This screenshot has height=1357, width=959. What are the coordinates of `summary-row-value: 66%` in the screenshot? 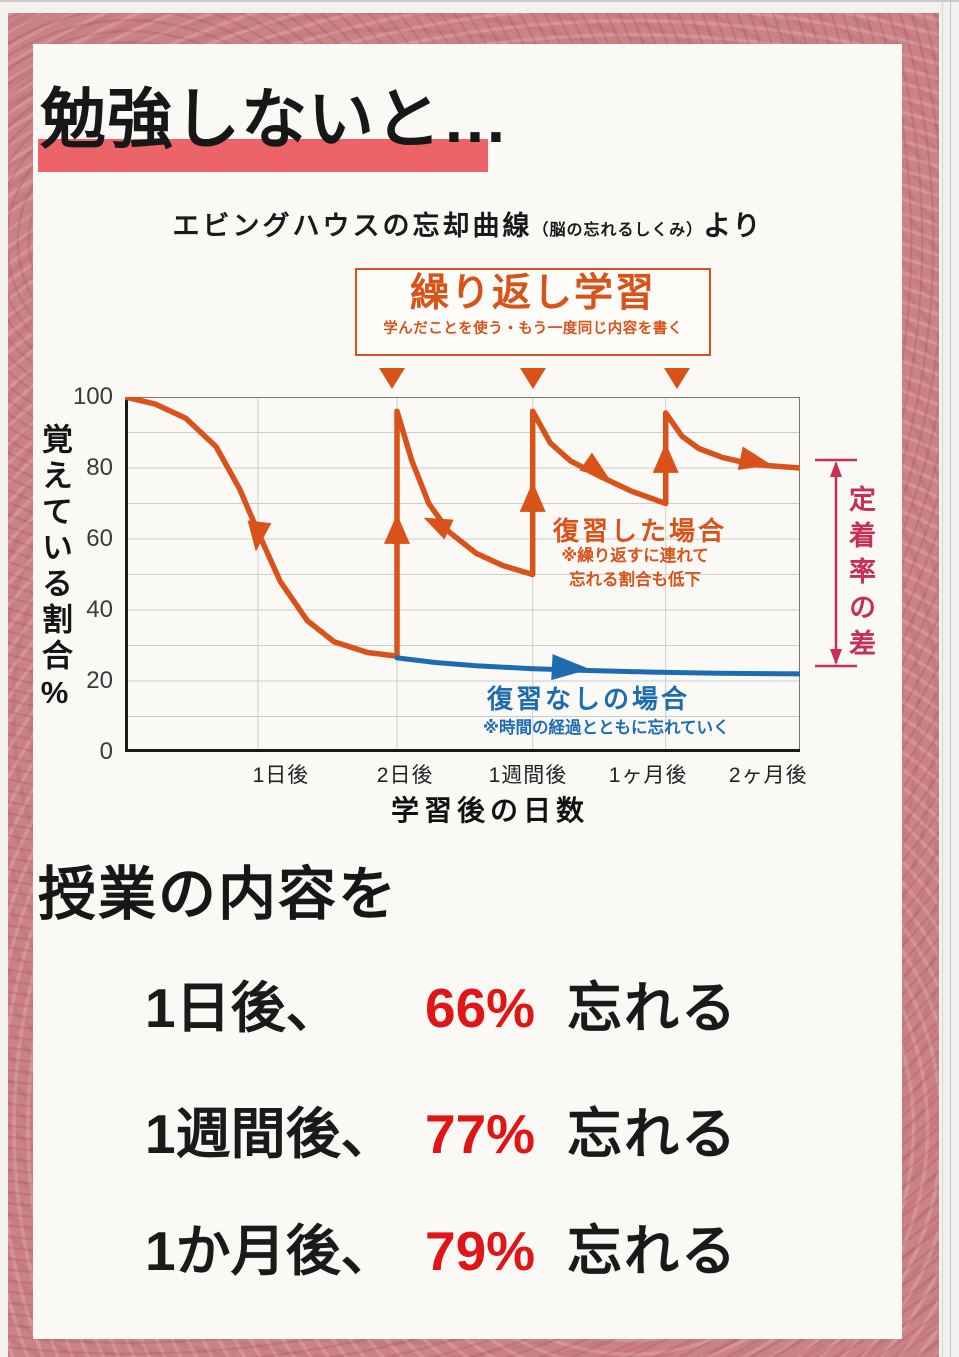 It's located at (480, 1008).